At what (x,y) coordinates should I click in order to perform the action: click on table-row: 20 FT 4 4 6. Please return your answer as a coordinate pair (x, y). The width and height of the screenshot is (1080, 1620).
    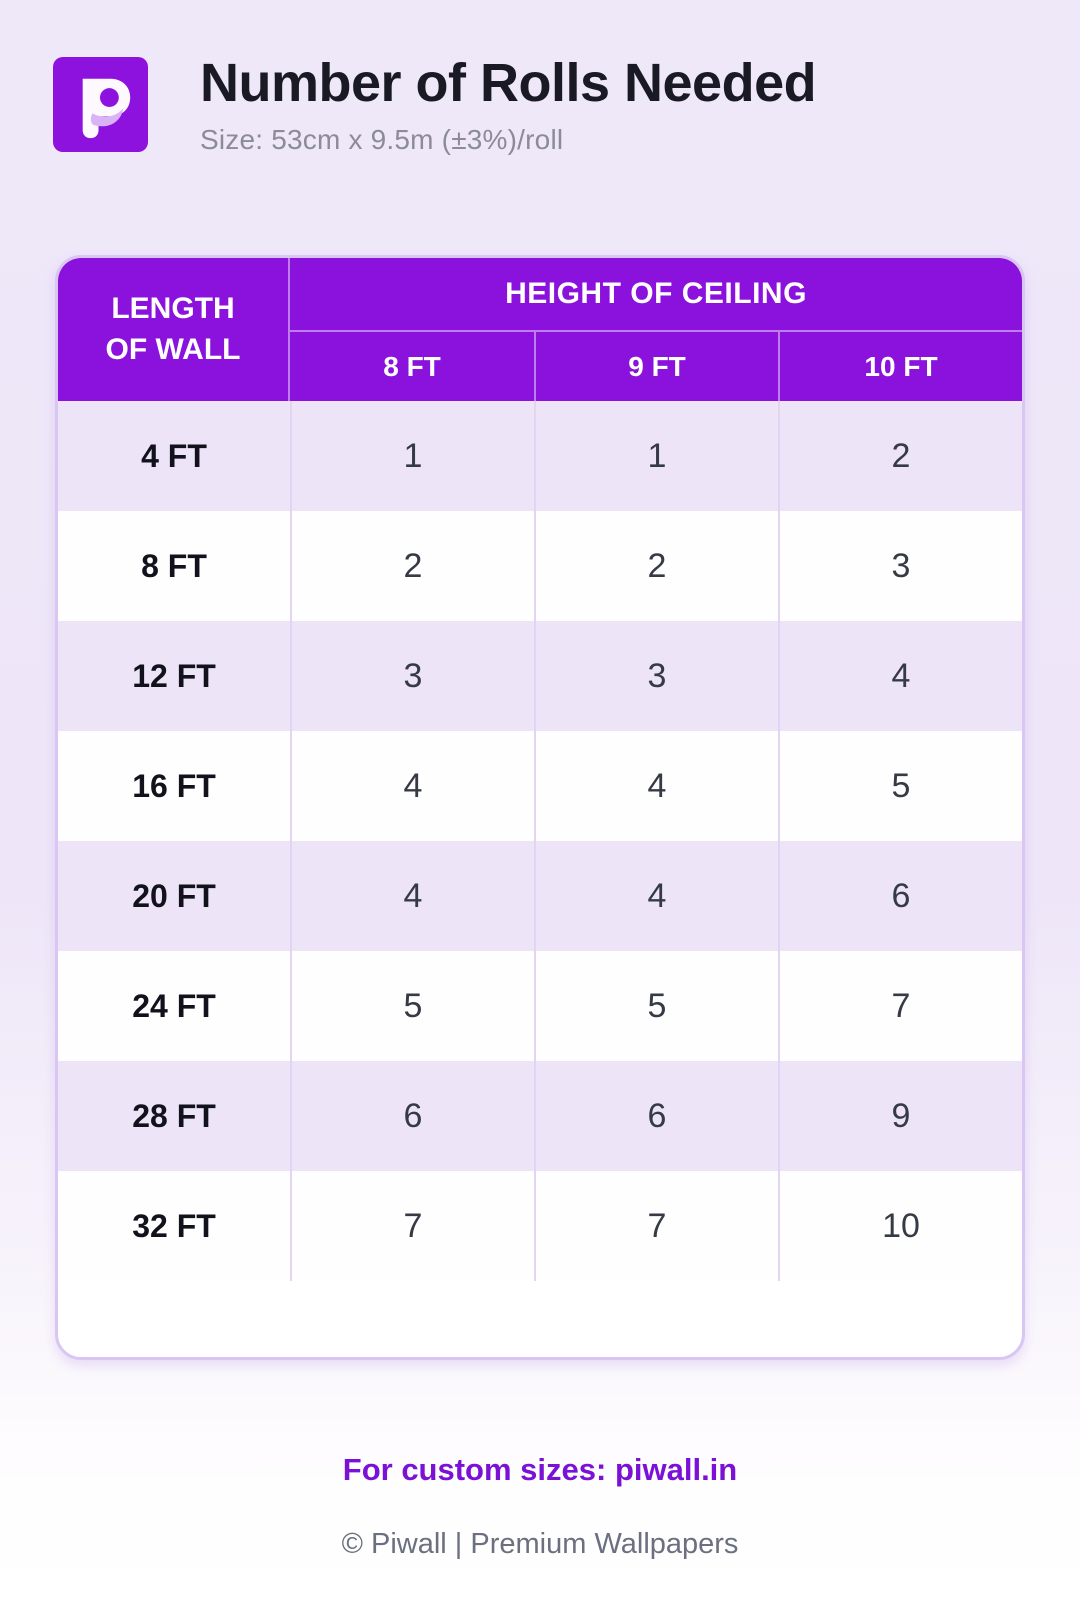
    Looking at the image, I should click on (540, 896).